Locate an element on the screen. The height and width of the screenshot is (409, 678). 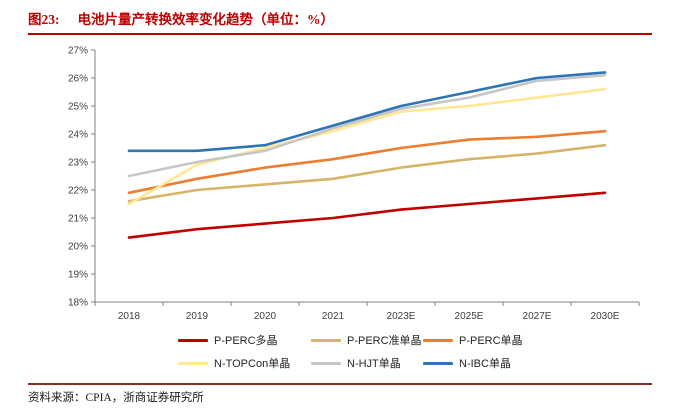
y-tick-label: 23% is located at coordinates (78, 163).